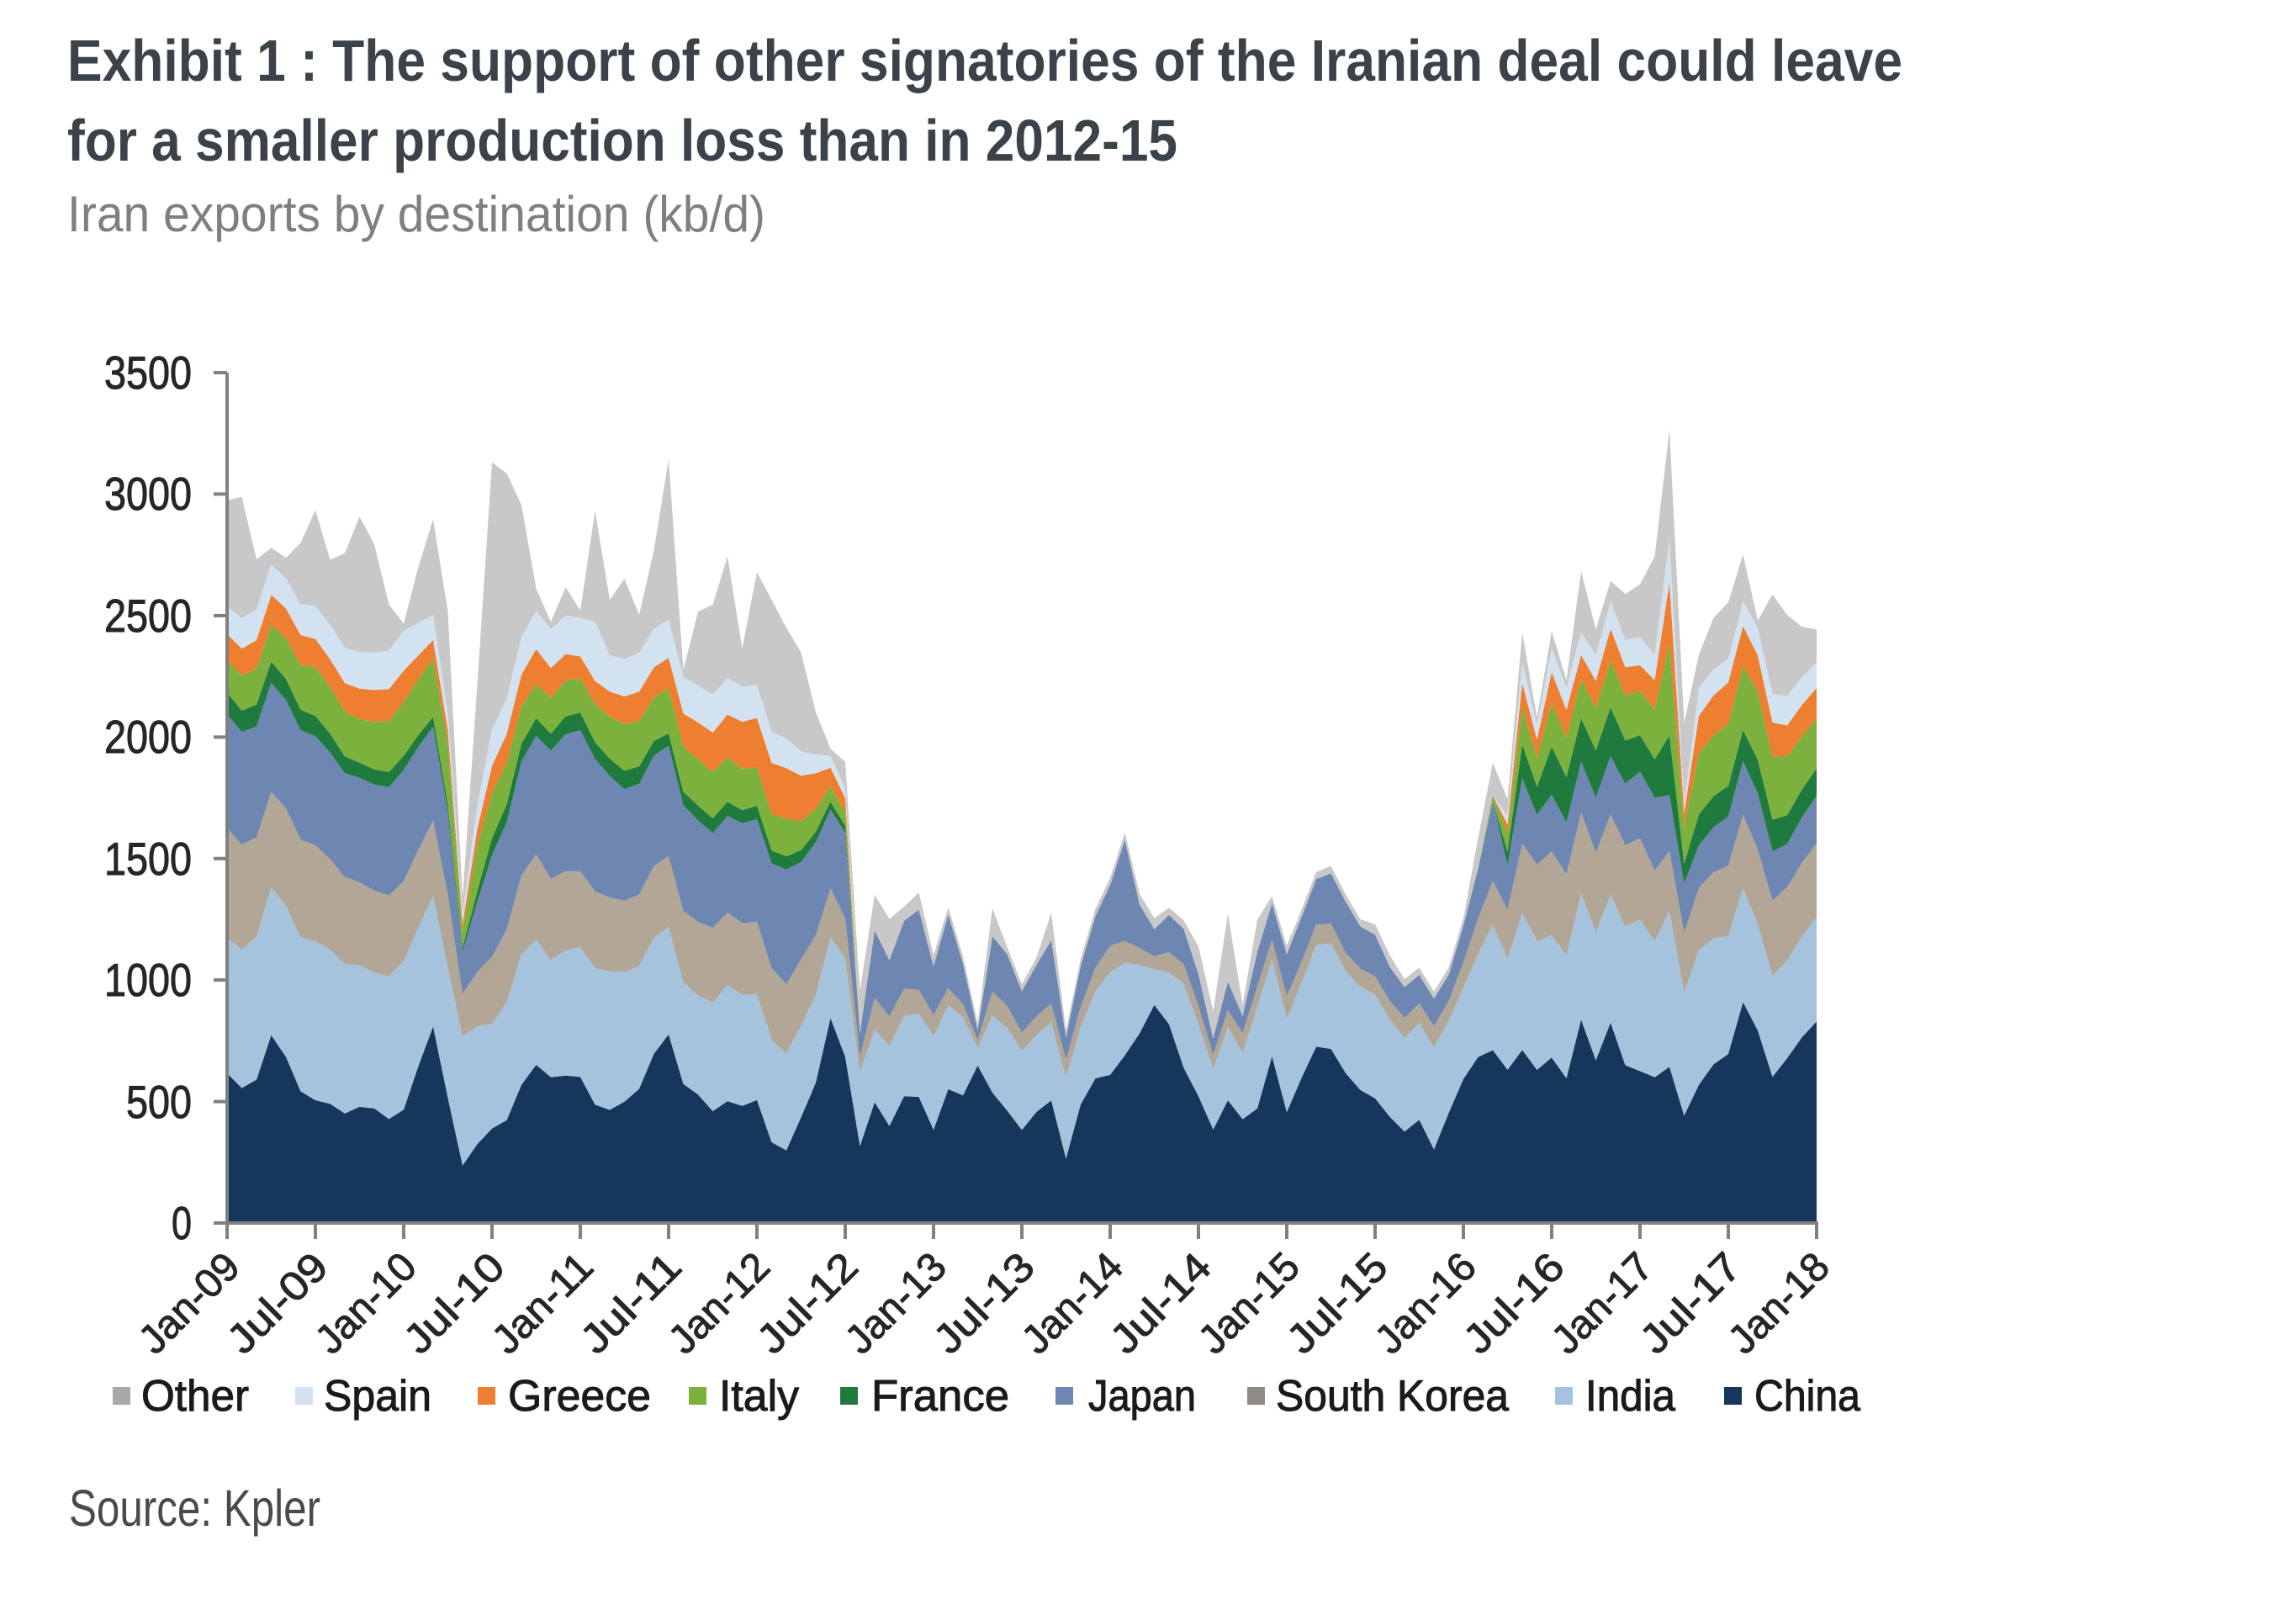 The image size is (2296, 1615). I want to click on svg-text: Japan, so click(1142, 1396).